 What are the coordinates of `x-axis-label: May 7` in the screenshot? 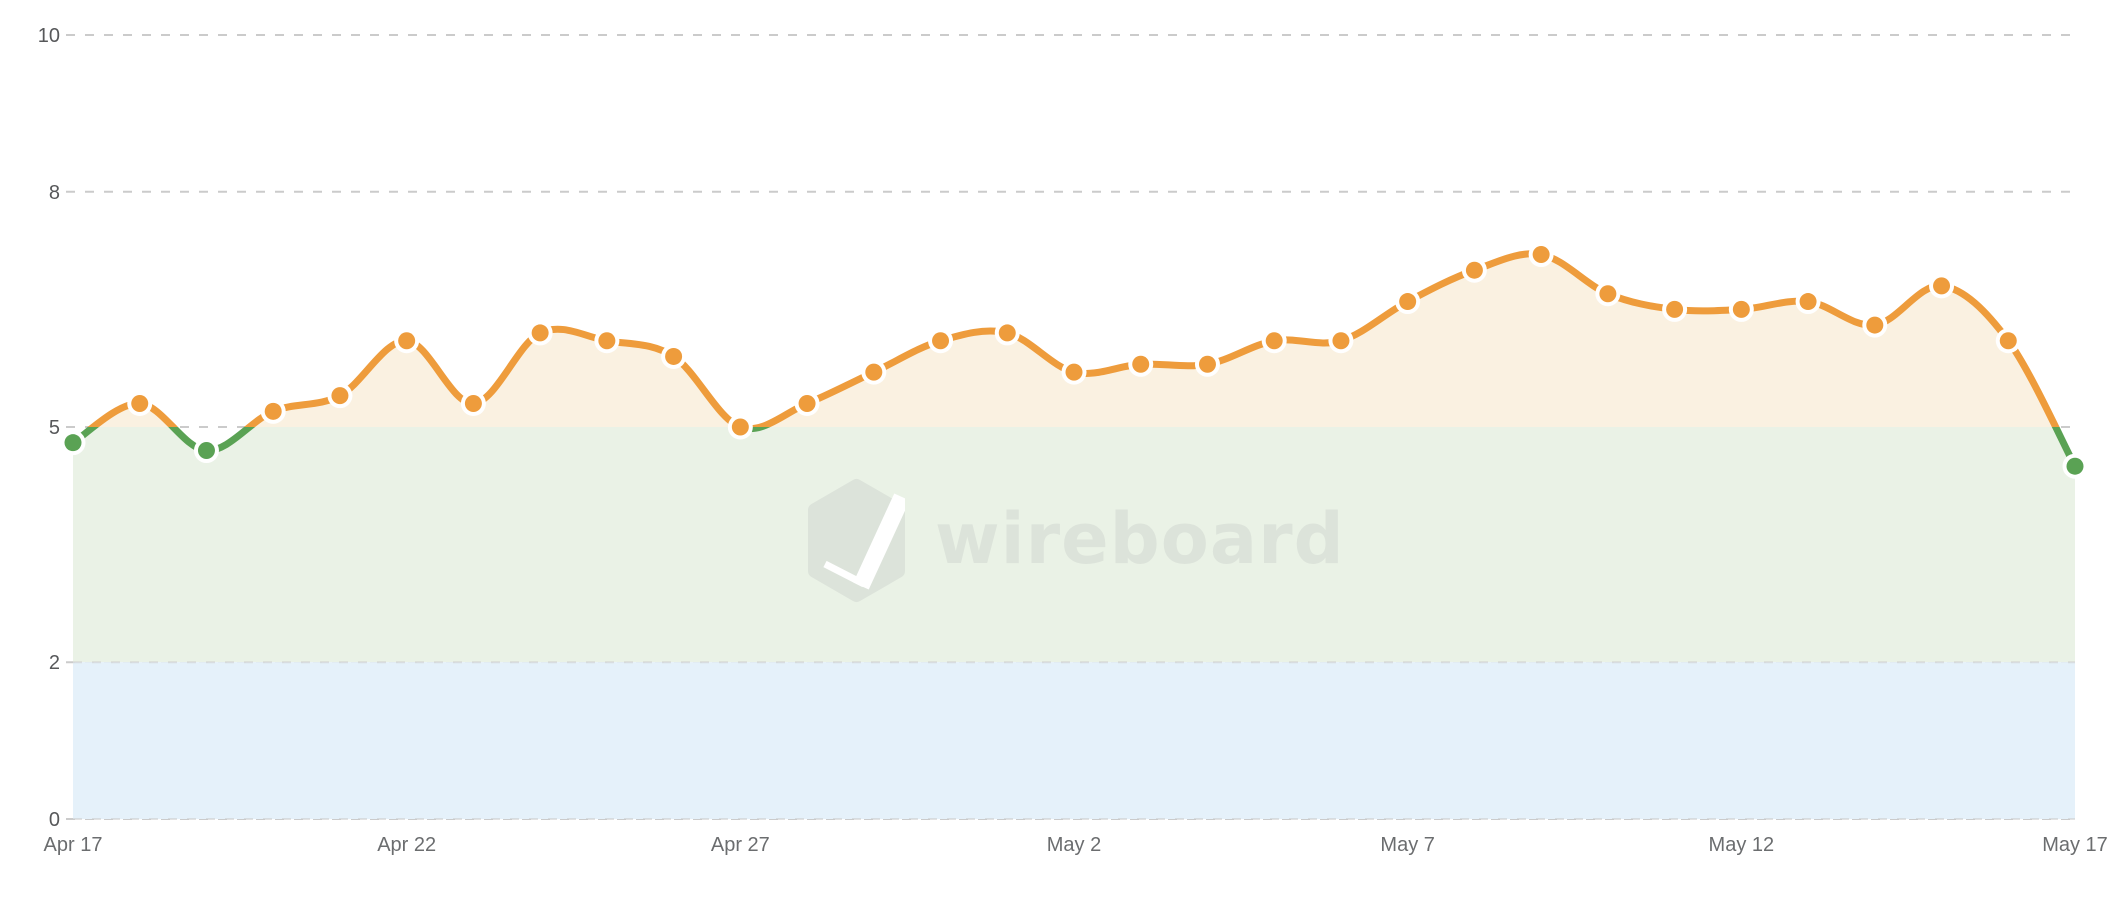 It's located at (1407, 845).